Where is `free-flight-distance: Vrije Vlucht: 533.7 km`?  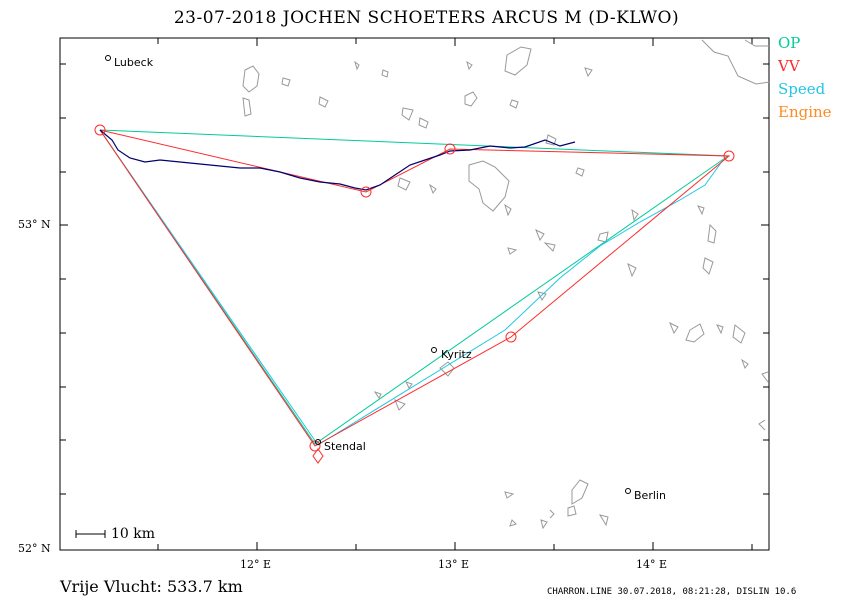 free-flight-distance: Vrije Vlucht: 533.7 km is located at coordinates (151, 586).